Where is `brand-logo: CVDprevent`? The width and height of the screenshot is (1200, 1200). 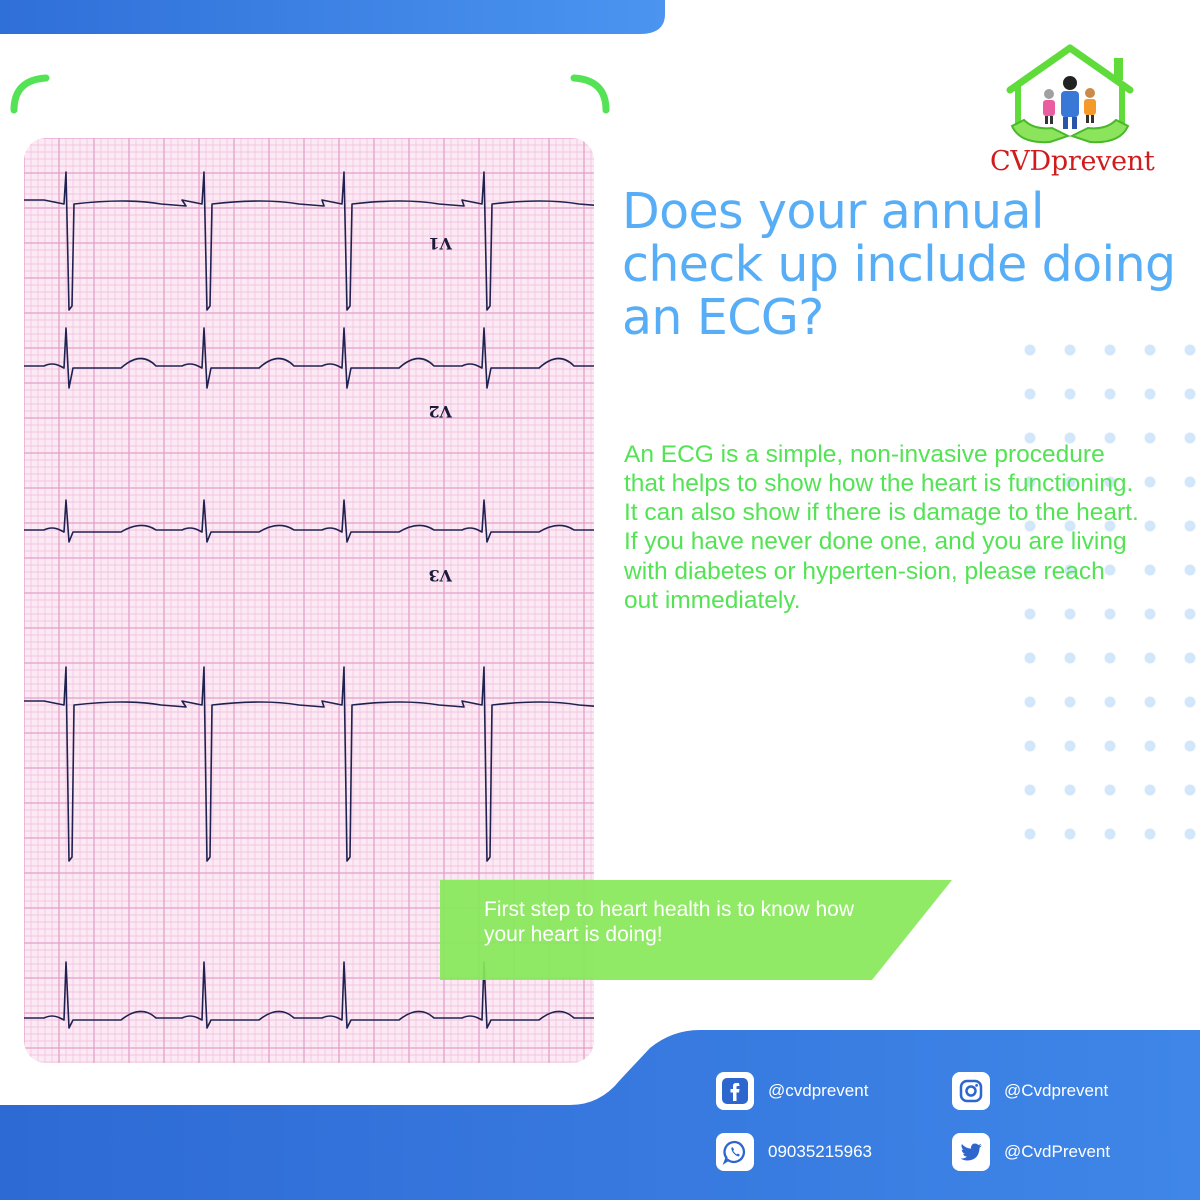 brand-logo: CVDprevent is located at coordinates (1072, 130).